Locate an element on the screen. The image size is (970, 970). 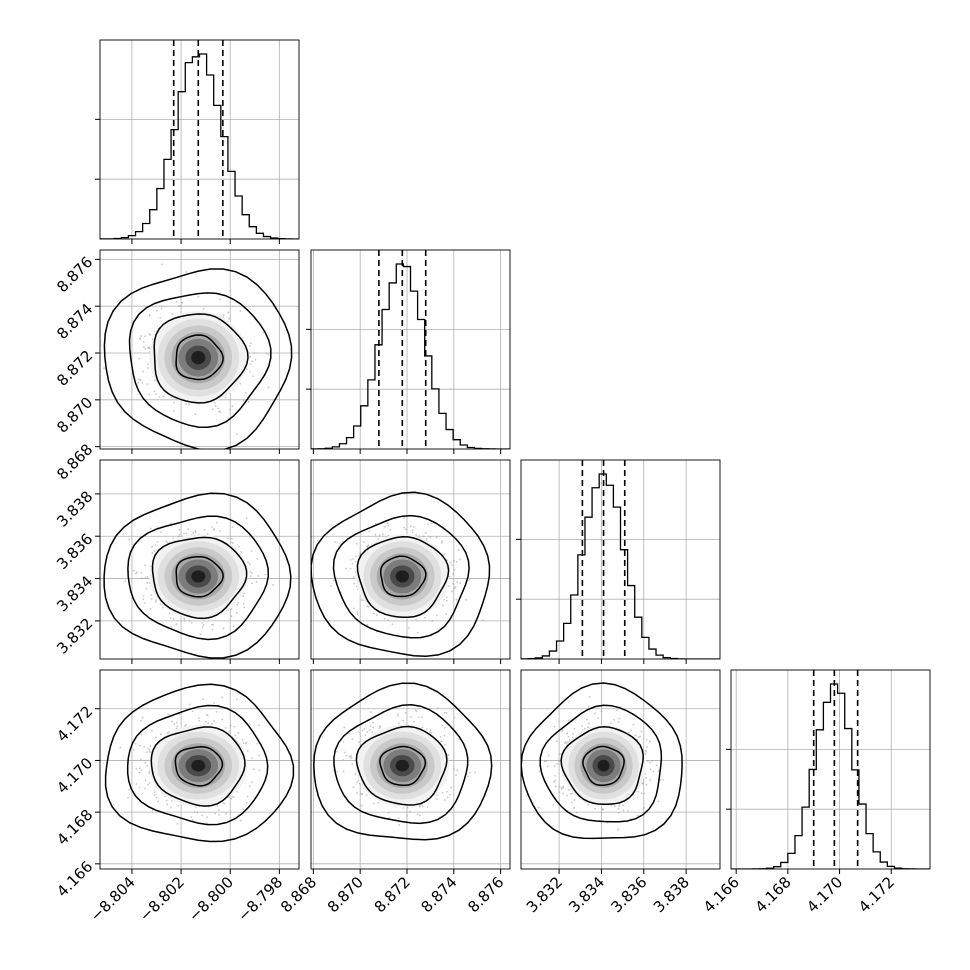
scatter-points is located at coordinates (602, 761).